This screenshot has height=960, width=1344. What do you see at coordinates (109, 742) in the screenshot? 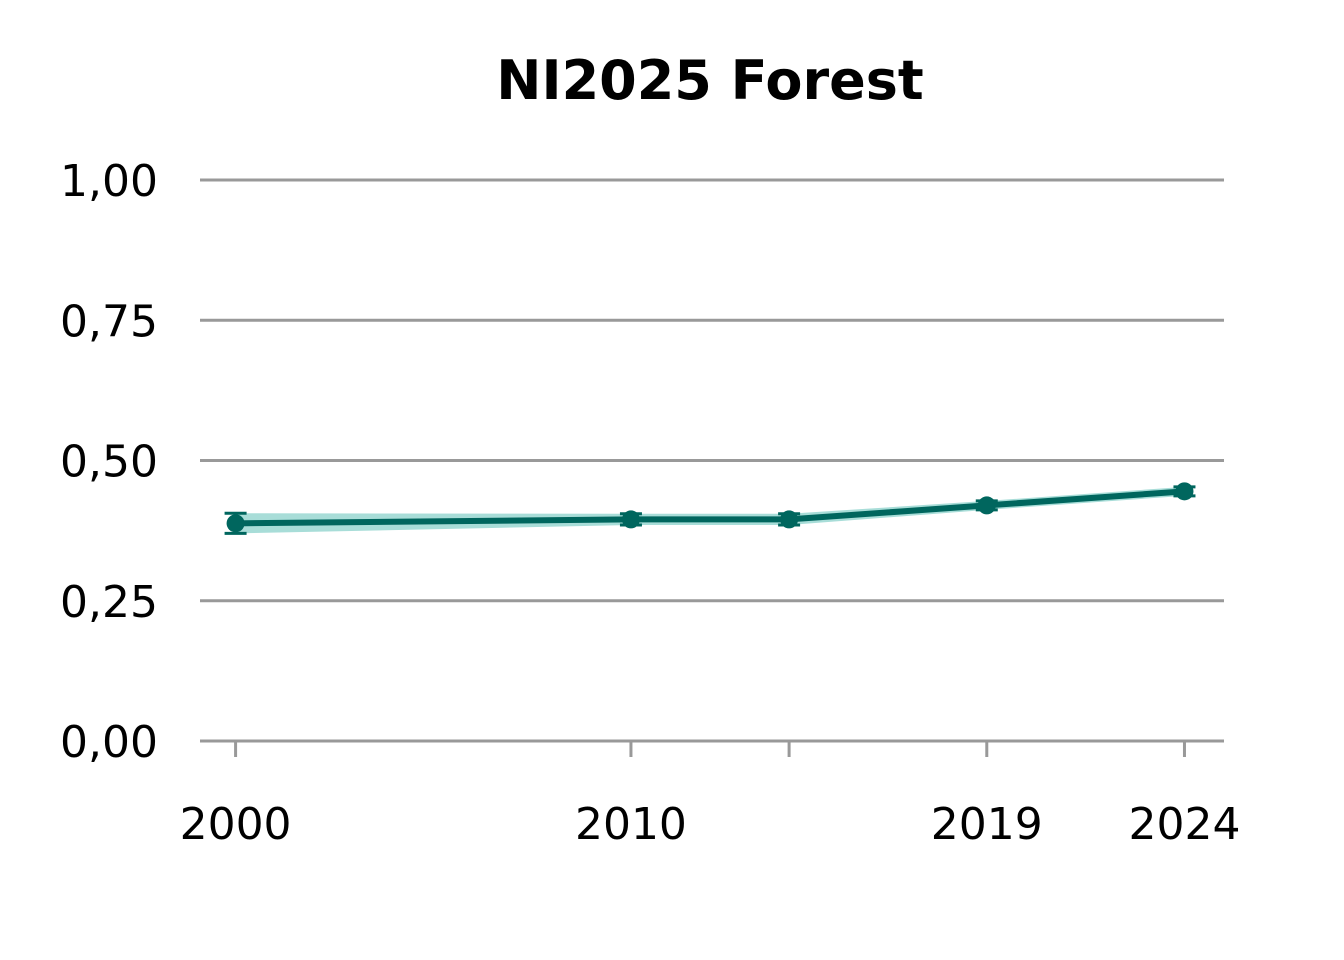
I see `y-tick-label: 0,00` at bounding box center [109, 742].